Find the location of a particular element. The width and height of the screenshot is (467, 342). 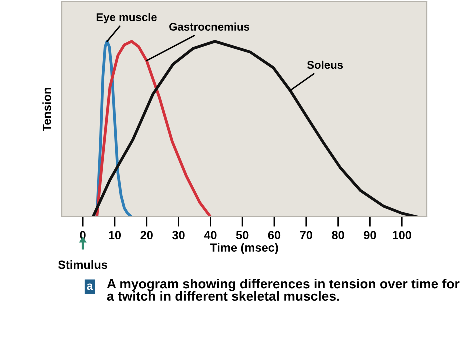

x-tick-label: 80 is located at coordinates (338, 235).